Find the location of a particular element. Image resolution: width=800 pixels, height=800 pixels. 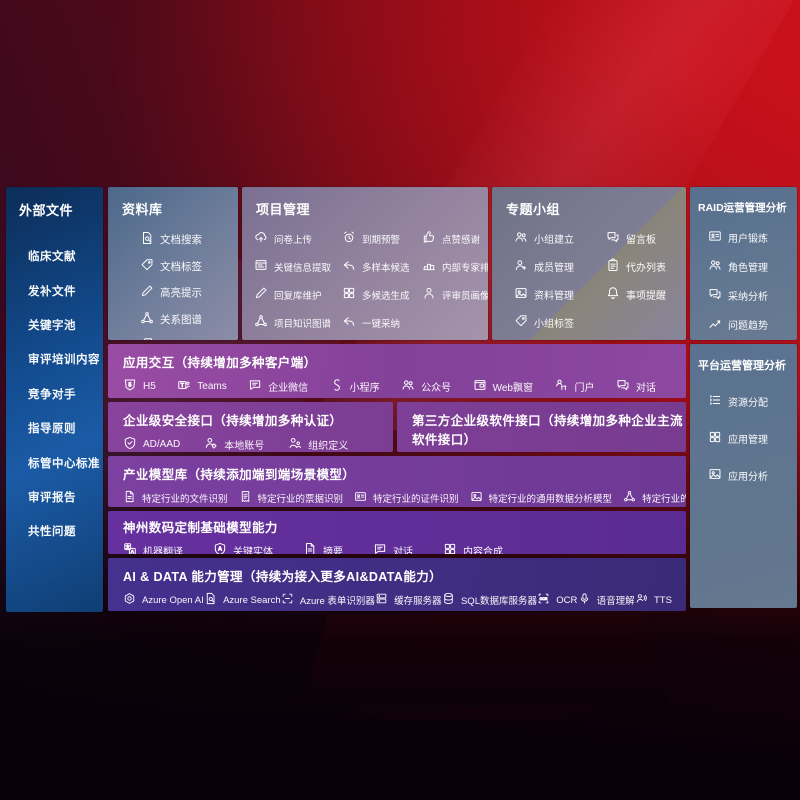

sidebar-item-center-standards: 标管中心标准 is located at coordinates (64, 463).